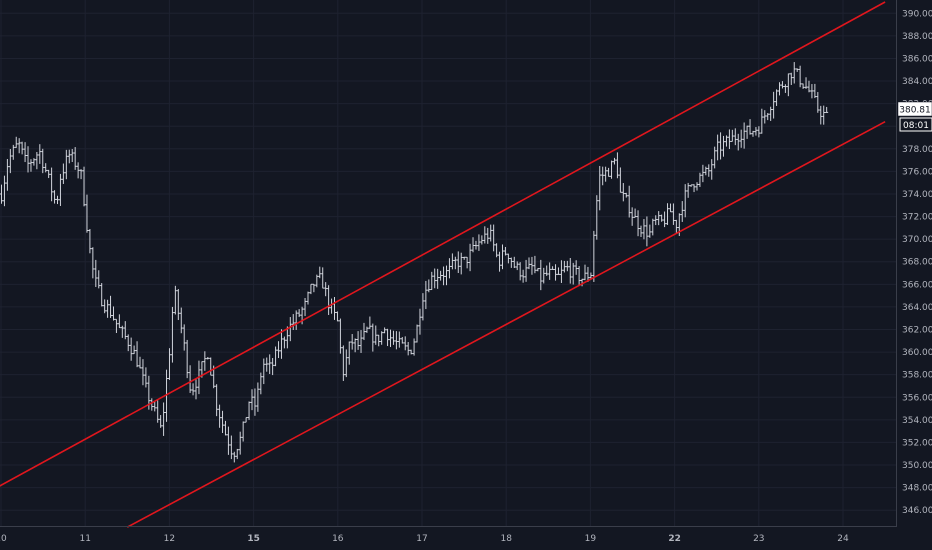 The image size is (932, 550). Describe the element at coordinates (917, 285) in the screenshot. I see `y-tick-label: 366.00` at that location.